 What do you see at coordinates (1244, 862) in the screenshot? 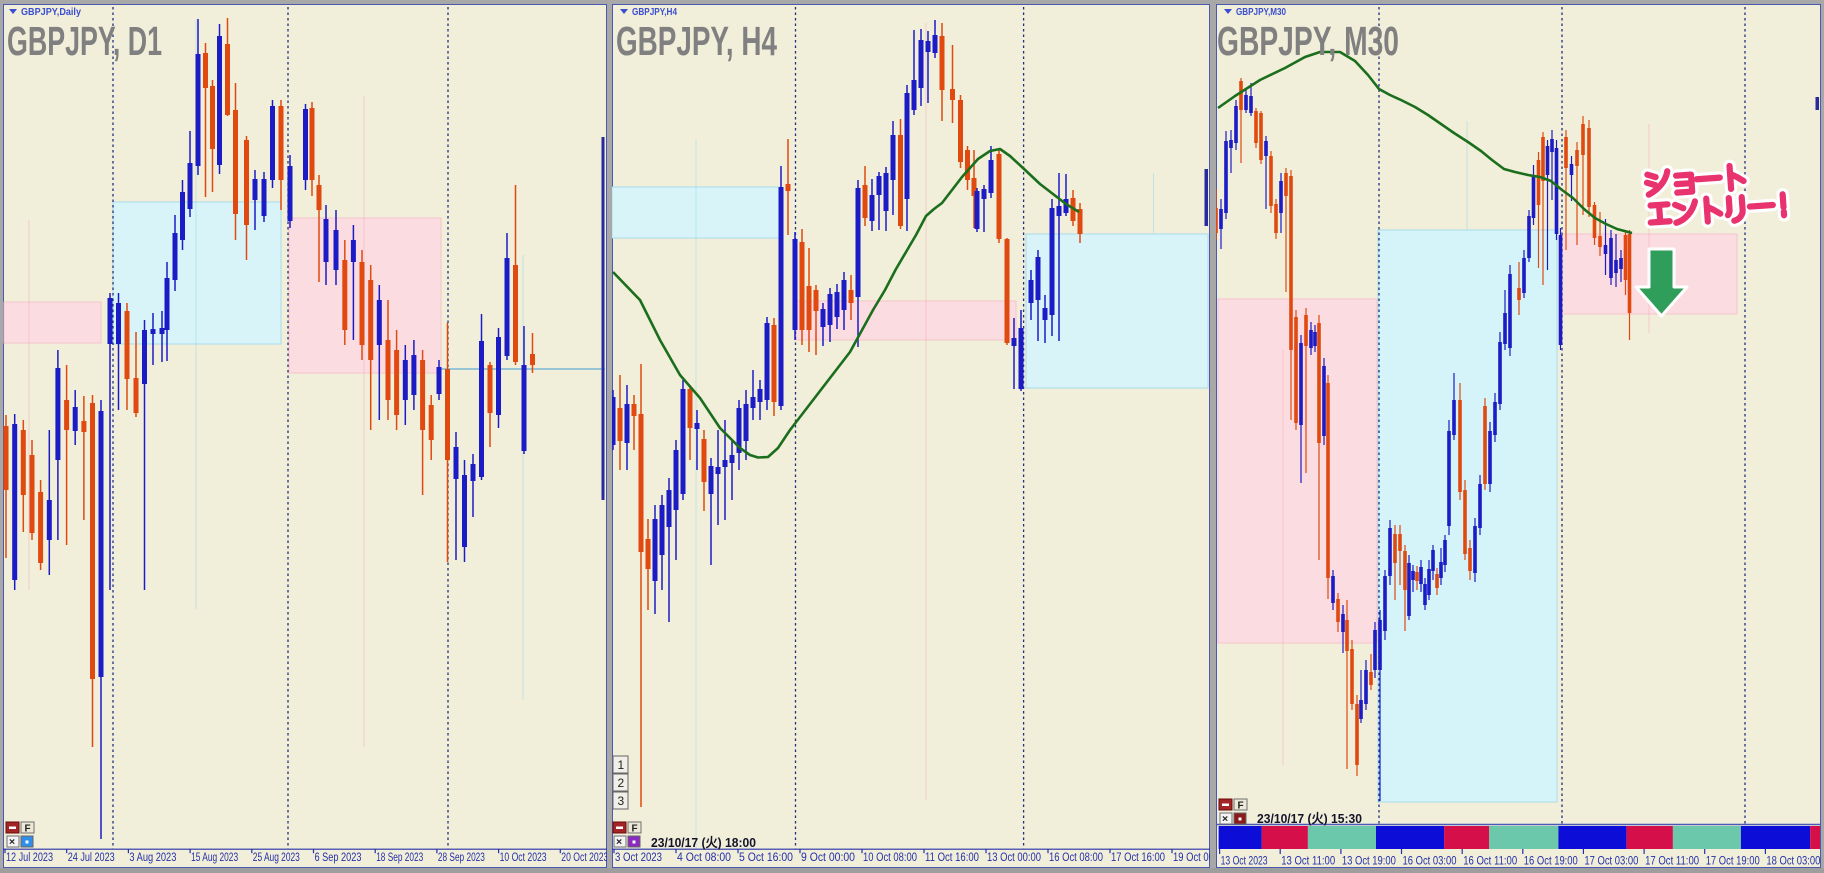
I see `svg-text: 13 Oct 2023` at bounding box center [1244, 862].